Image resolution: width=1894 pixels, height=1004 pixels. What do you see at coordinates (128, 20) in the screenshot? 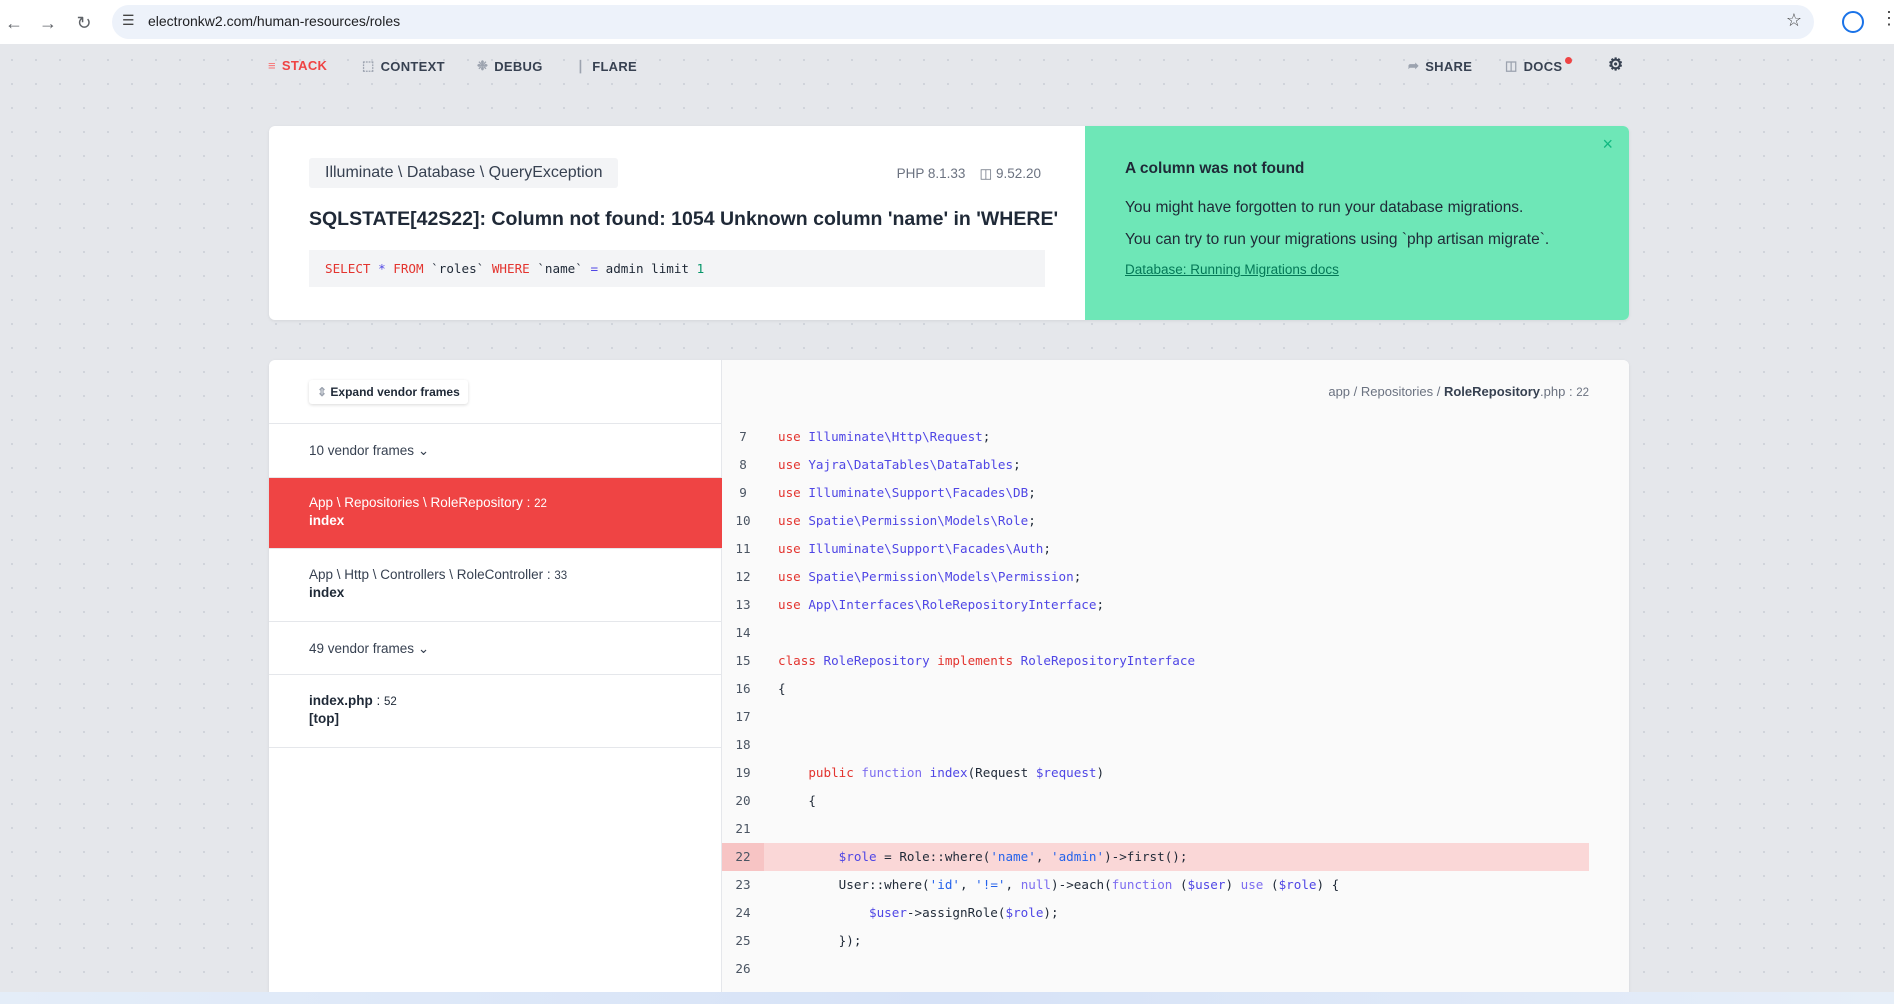
I see `site-settings-icon: ☰` at bounding box center [128, 20].